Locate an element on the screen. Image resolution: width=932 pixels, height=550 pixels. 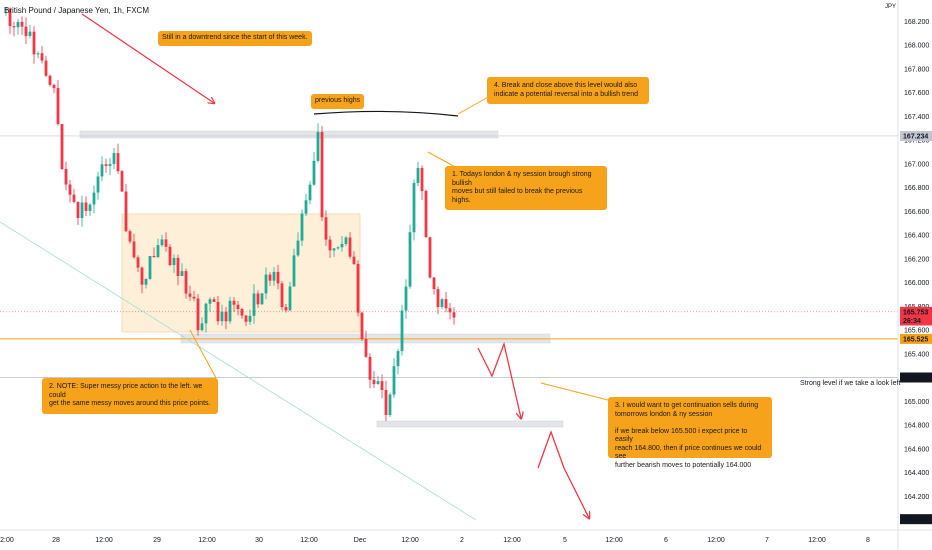
price-tick-label: 164.600 is located at coordinates (916, 449).